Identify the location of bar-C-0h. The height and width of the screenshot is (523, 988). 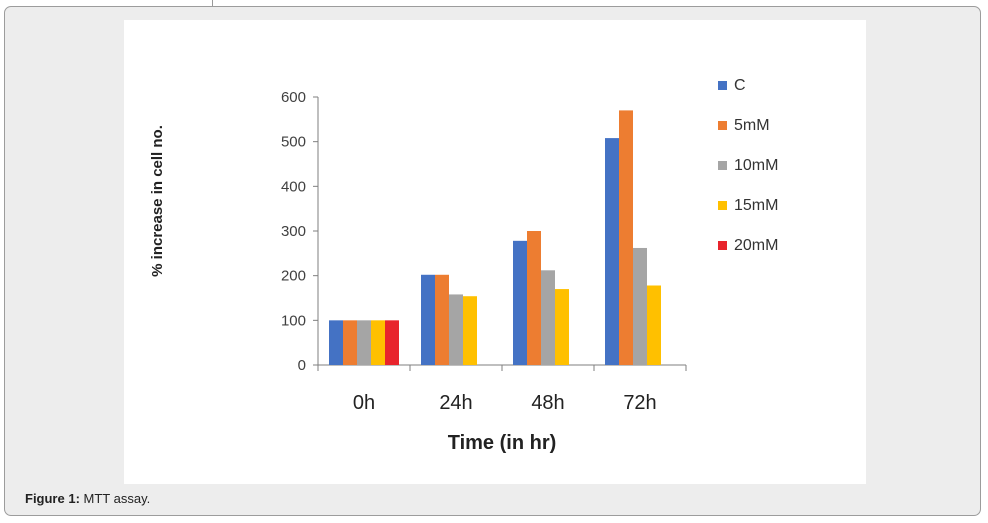
(336, 342).